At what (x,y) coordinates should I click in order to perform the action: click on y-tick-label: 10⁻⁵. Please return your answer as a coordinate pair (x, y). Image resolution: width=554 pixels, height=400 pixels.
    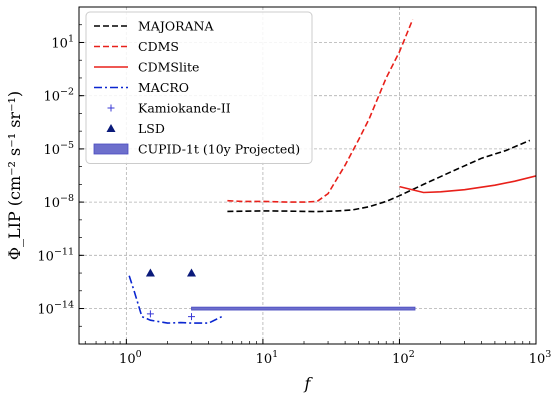
    Looking at the image, I should click on (58, 149).